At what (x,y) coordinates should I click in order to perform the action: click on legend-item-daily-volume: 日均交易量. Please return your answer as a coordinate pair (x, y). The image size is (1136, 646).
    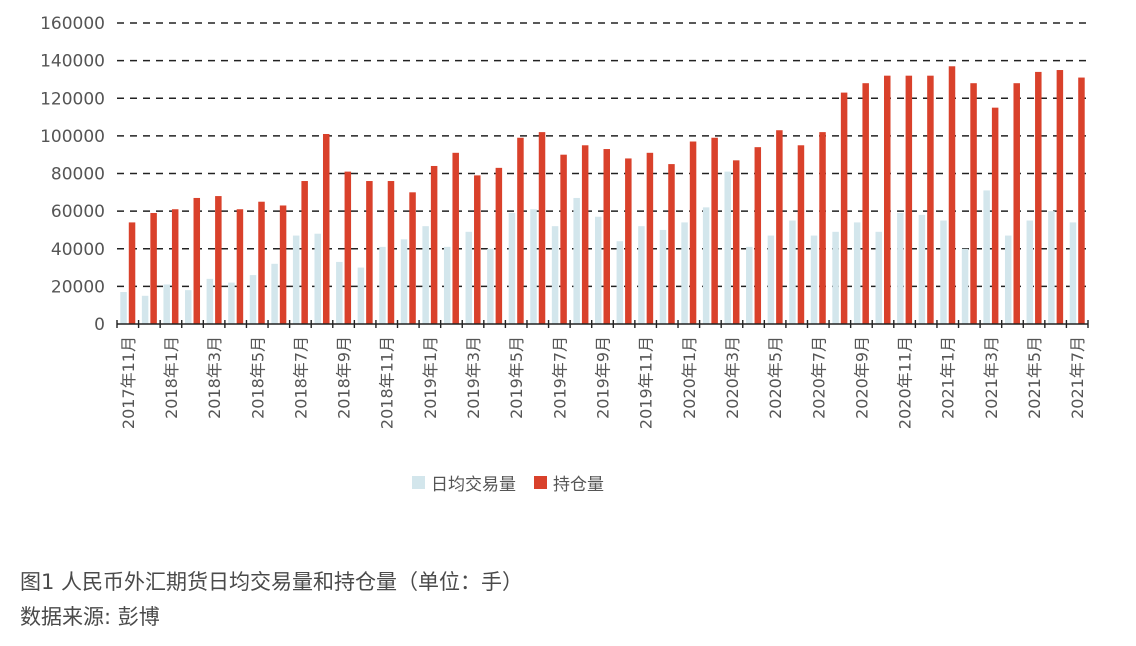
    Looking at the image, I should click on (464, 482).